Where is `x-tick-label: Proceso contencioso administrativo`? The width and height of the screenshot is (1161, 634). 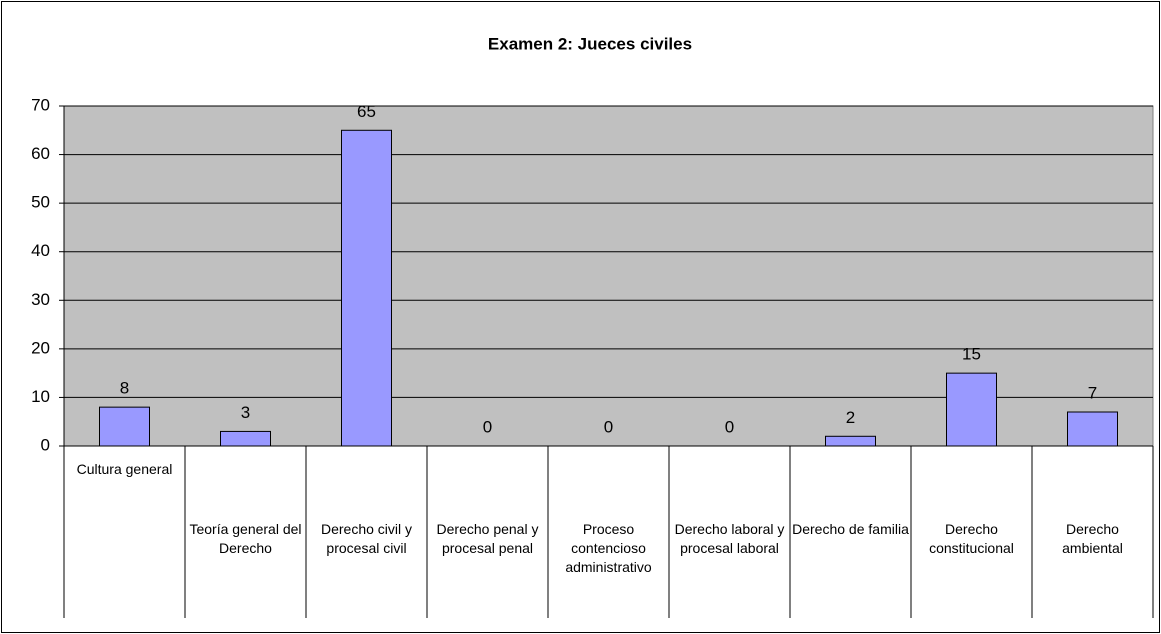 x-tick-label: Proceso contencioso administrativo is located at coordinates (608, 548).